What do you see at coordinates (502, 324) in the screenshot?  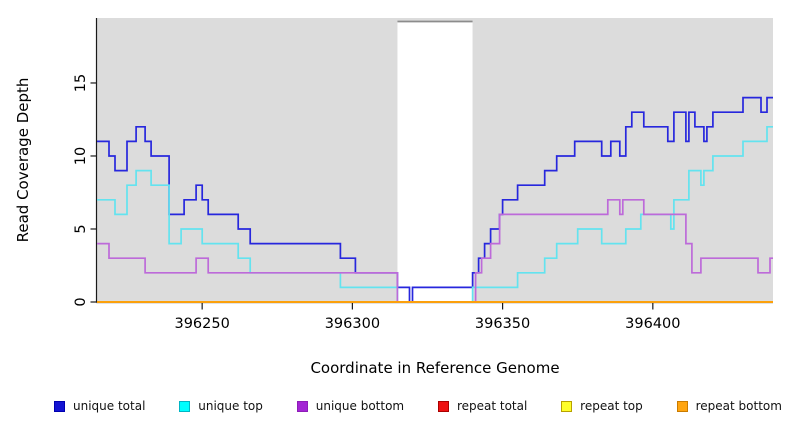 I see `x-tick-label: 396350` at bounding box center [502, 324].